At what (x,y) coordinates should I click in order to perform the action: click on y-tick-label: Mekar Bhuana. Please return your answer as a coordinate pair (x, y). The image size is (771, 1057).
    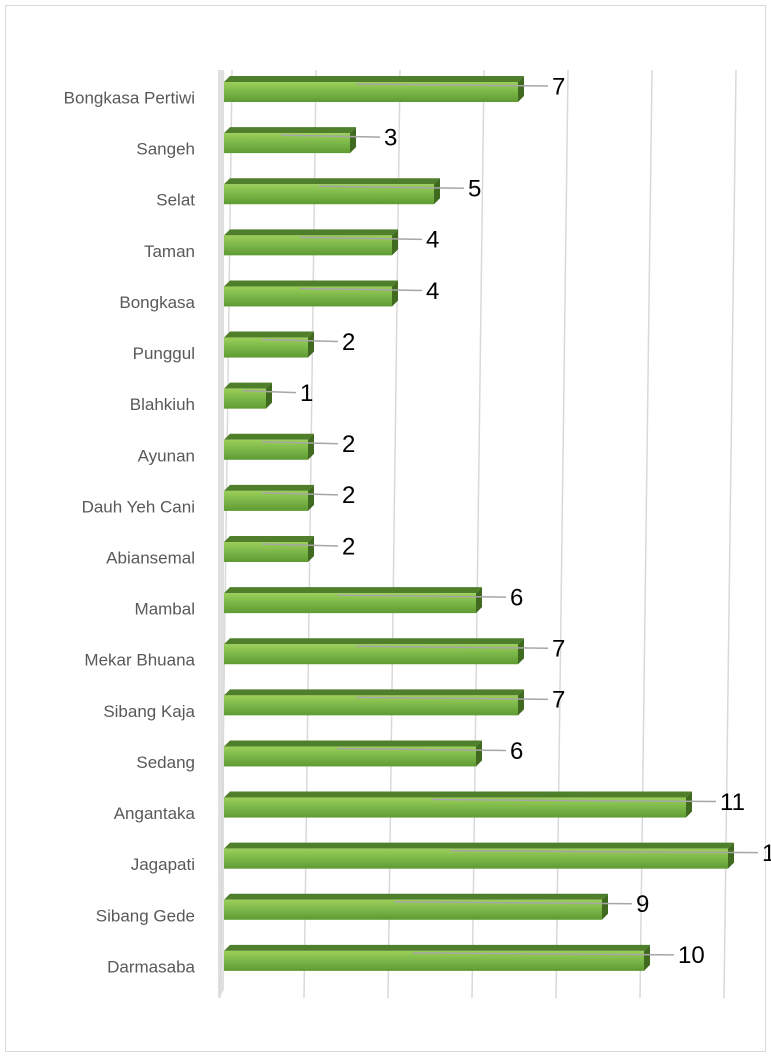
    Looking at the image, I should click on (139, 660).